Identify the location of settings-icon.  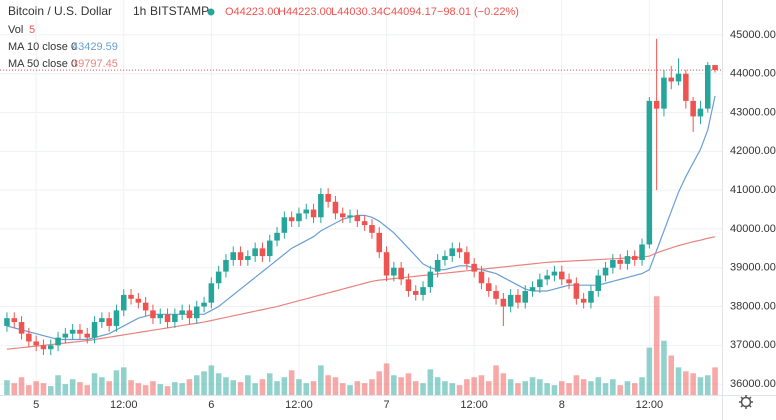
(746, 402).